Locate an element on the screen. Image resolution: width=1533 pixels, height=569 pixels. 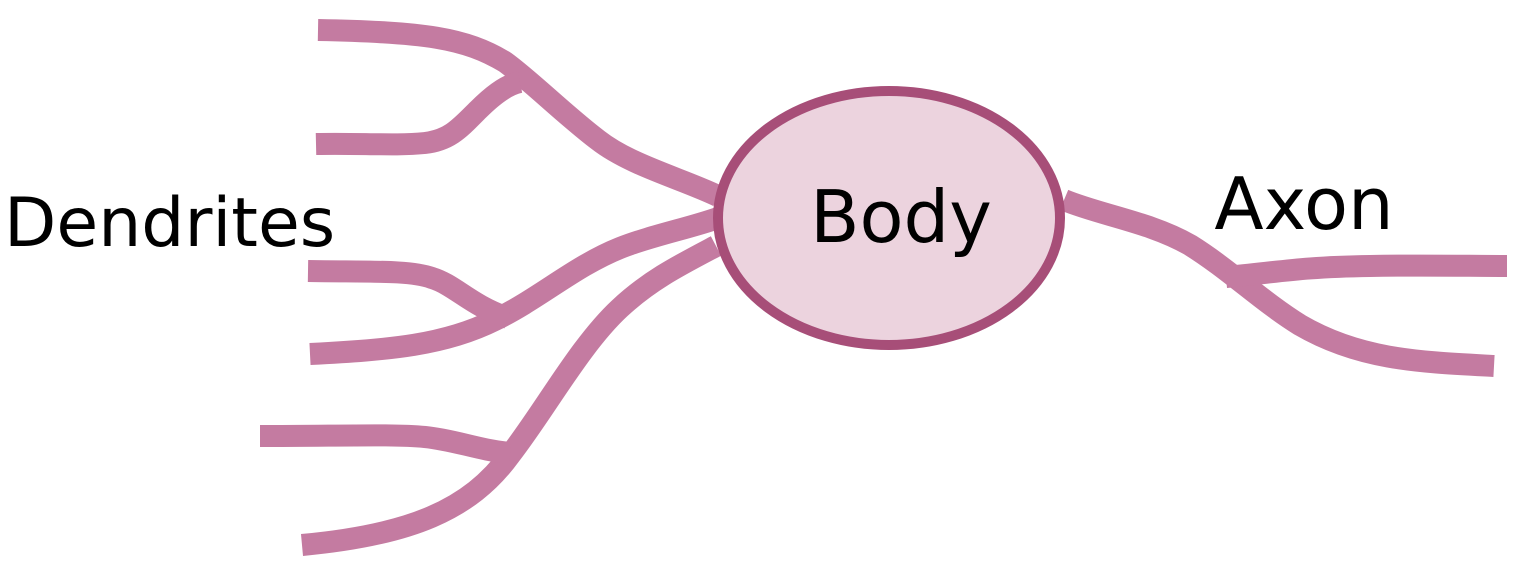
body-label: Body is located at coordinates (901, 217).